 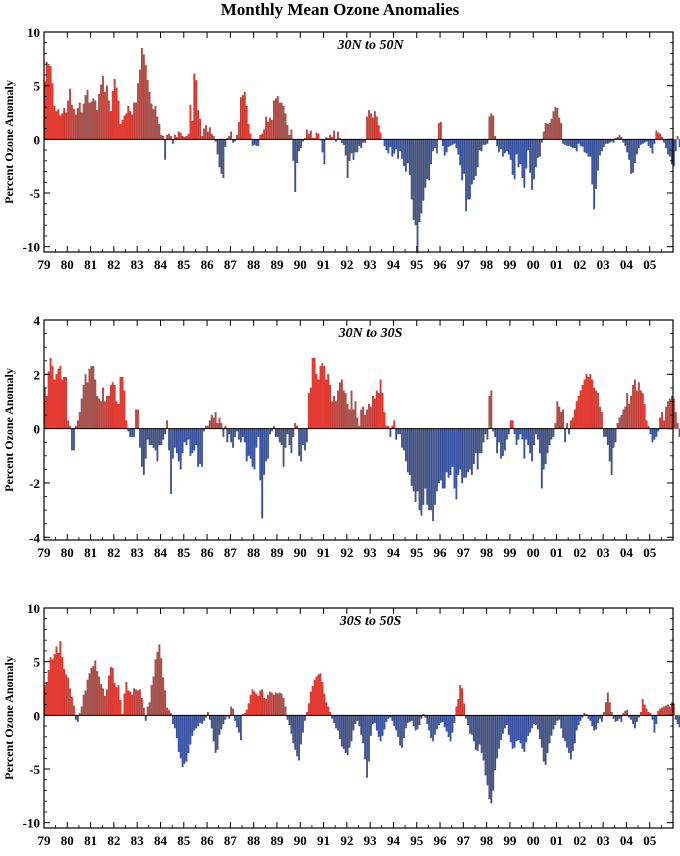 I want to click on x-tick-label: 89, so click(x=277, y=551).